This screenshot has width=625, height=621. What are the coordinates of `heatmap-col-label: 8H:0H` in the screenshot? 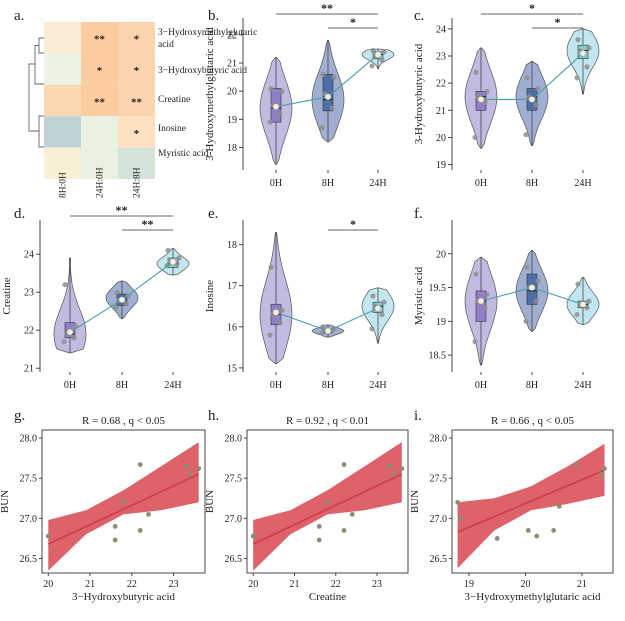 It's located at (64, 185).